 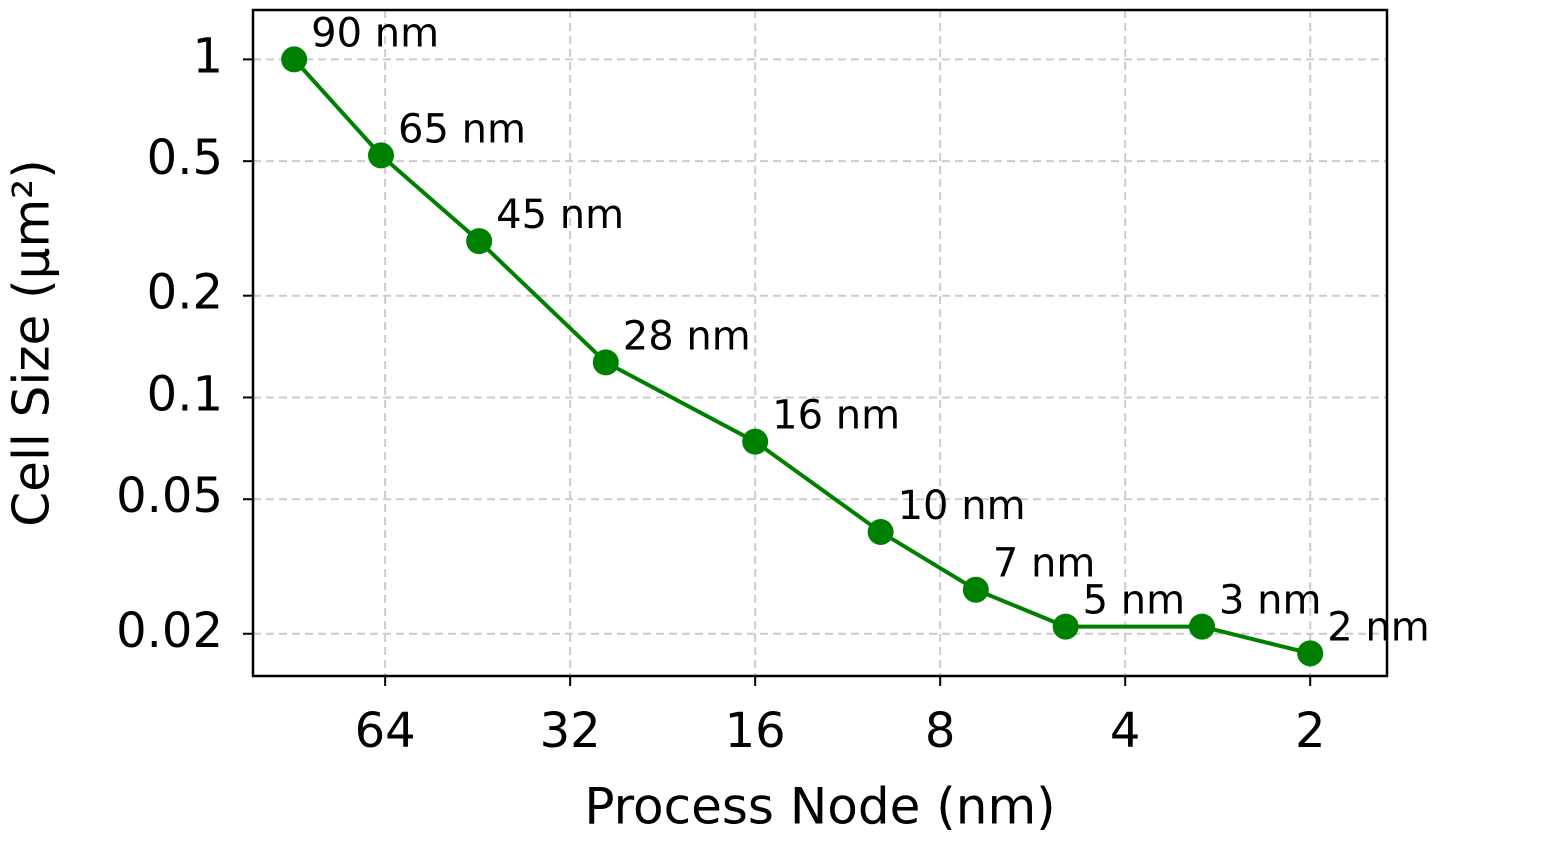 What do you see at coordinates (375, 33) in the screenshot?
I see `point-label: 90 nm` at bounding box center [375, 33].